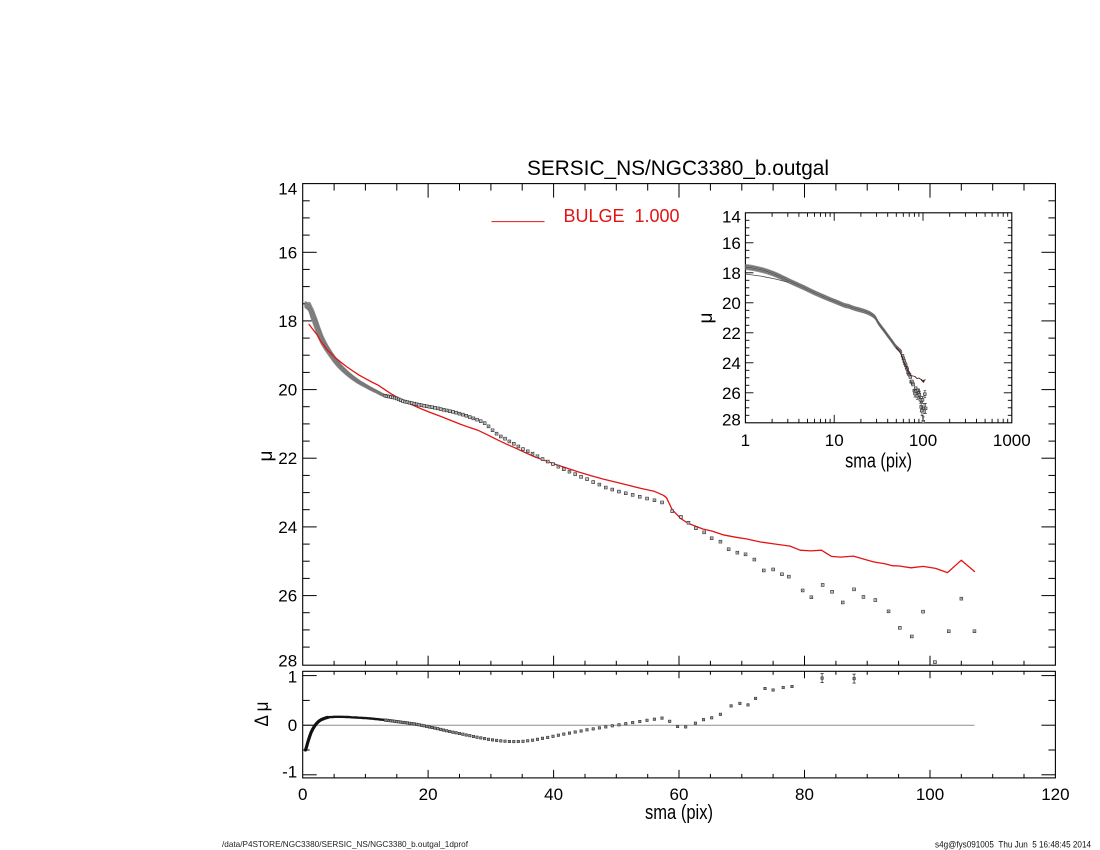 The image size is (1100, 850). What do you see at coordinates (1012, 440) in the screenshot?
I see `svg-text: 1000` at bounding box center [1012, 440].